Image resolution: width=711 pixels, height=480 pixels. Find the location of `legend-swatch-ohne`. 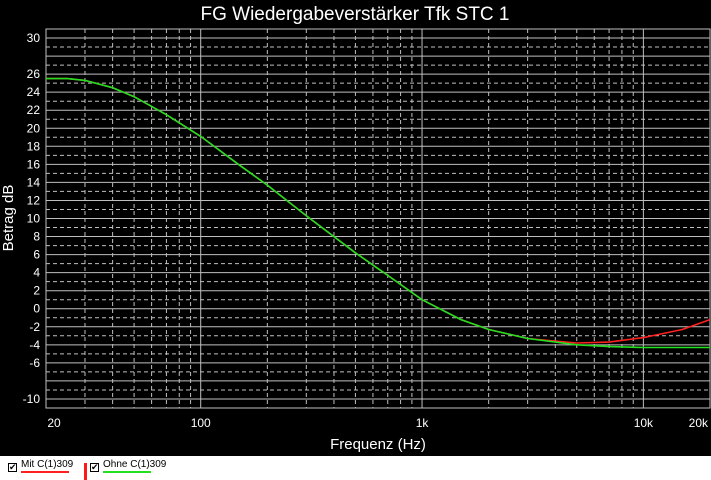

legend-swatch-ohne is located at coordinates (127, 472).